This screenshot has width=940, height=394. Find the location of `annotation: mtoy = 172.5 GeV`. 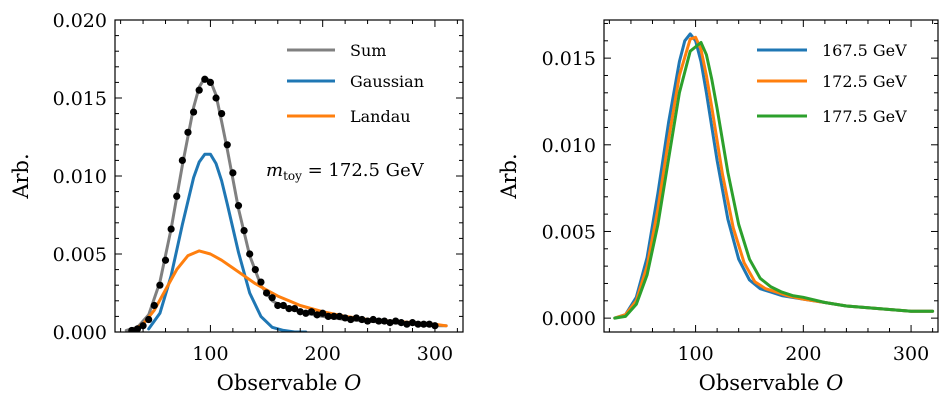

annotation: mtoy = 172.5 GeV is located at coordinates (345, 171).